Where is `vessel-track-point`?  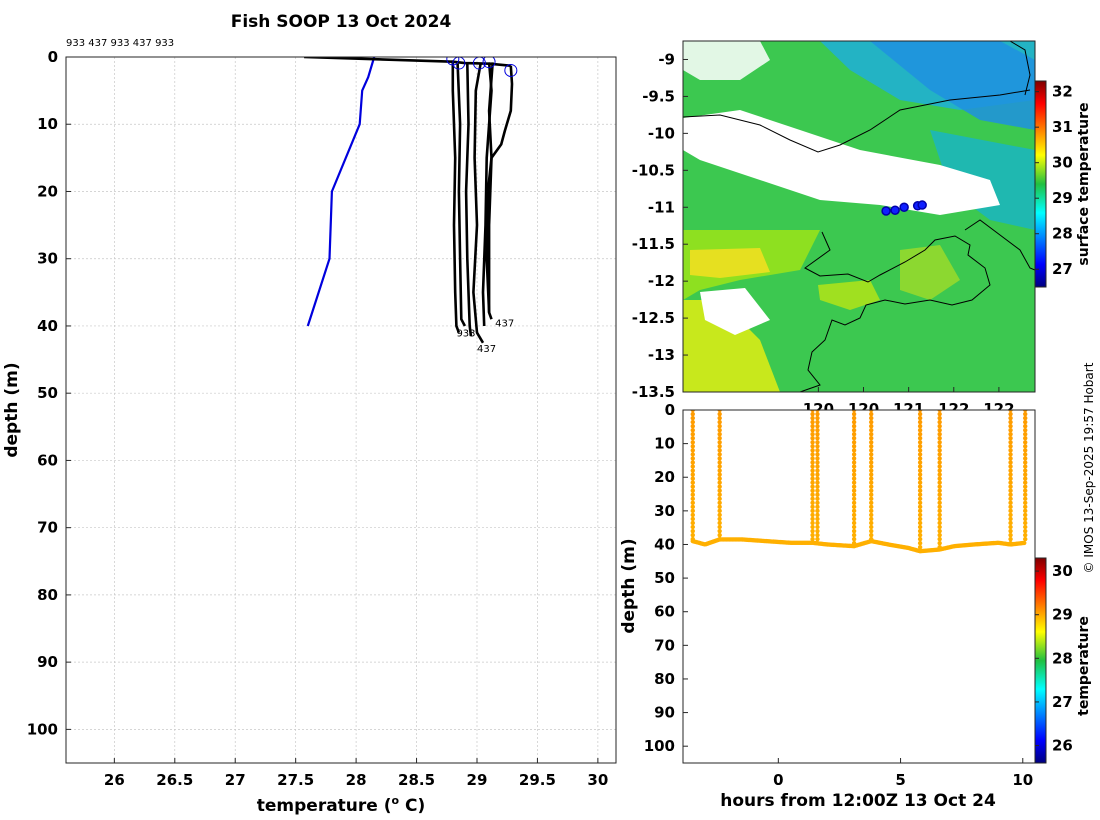
vessel-track-point is located at coordinates (904, 207).